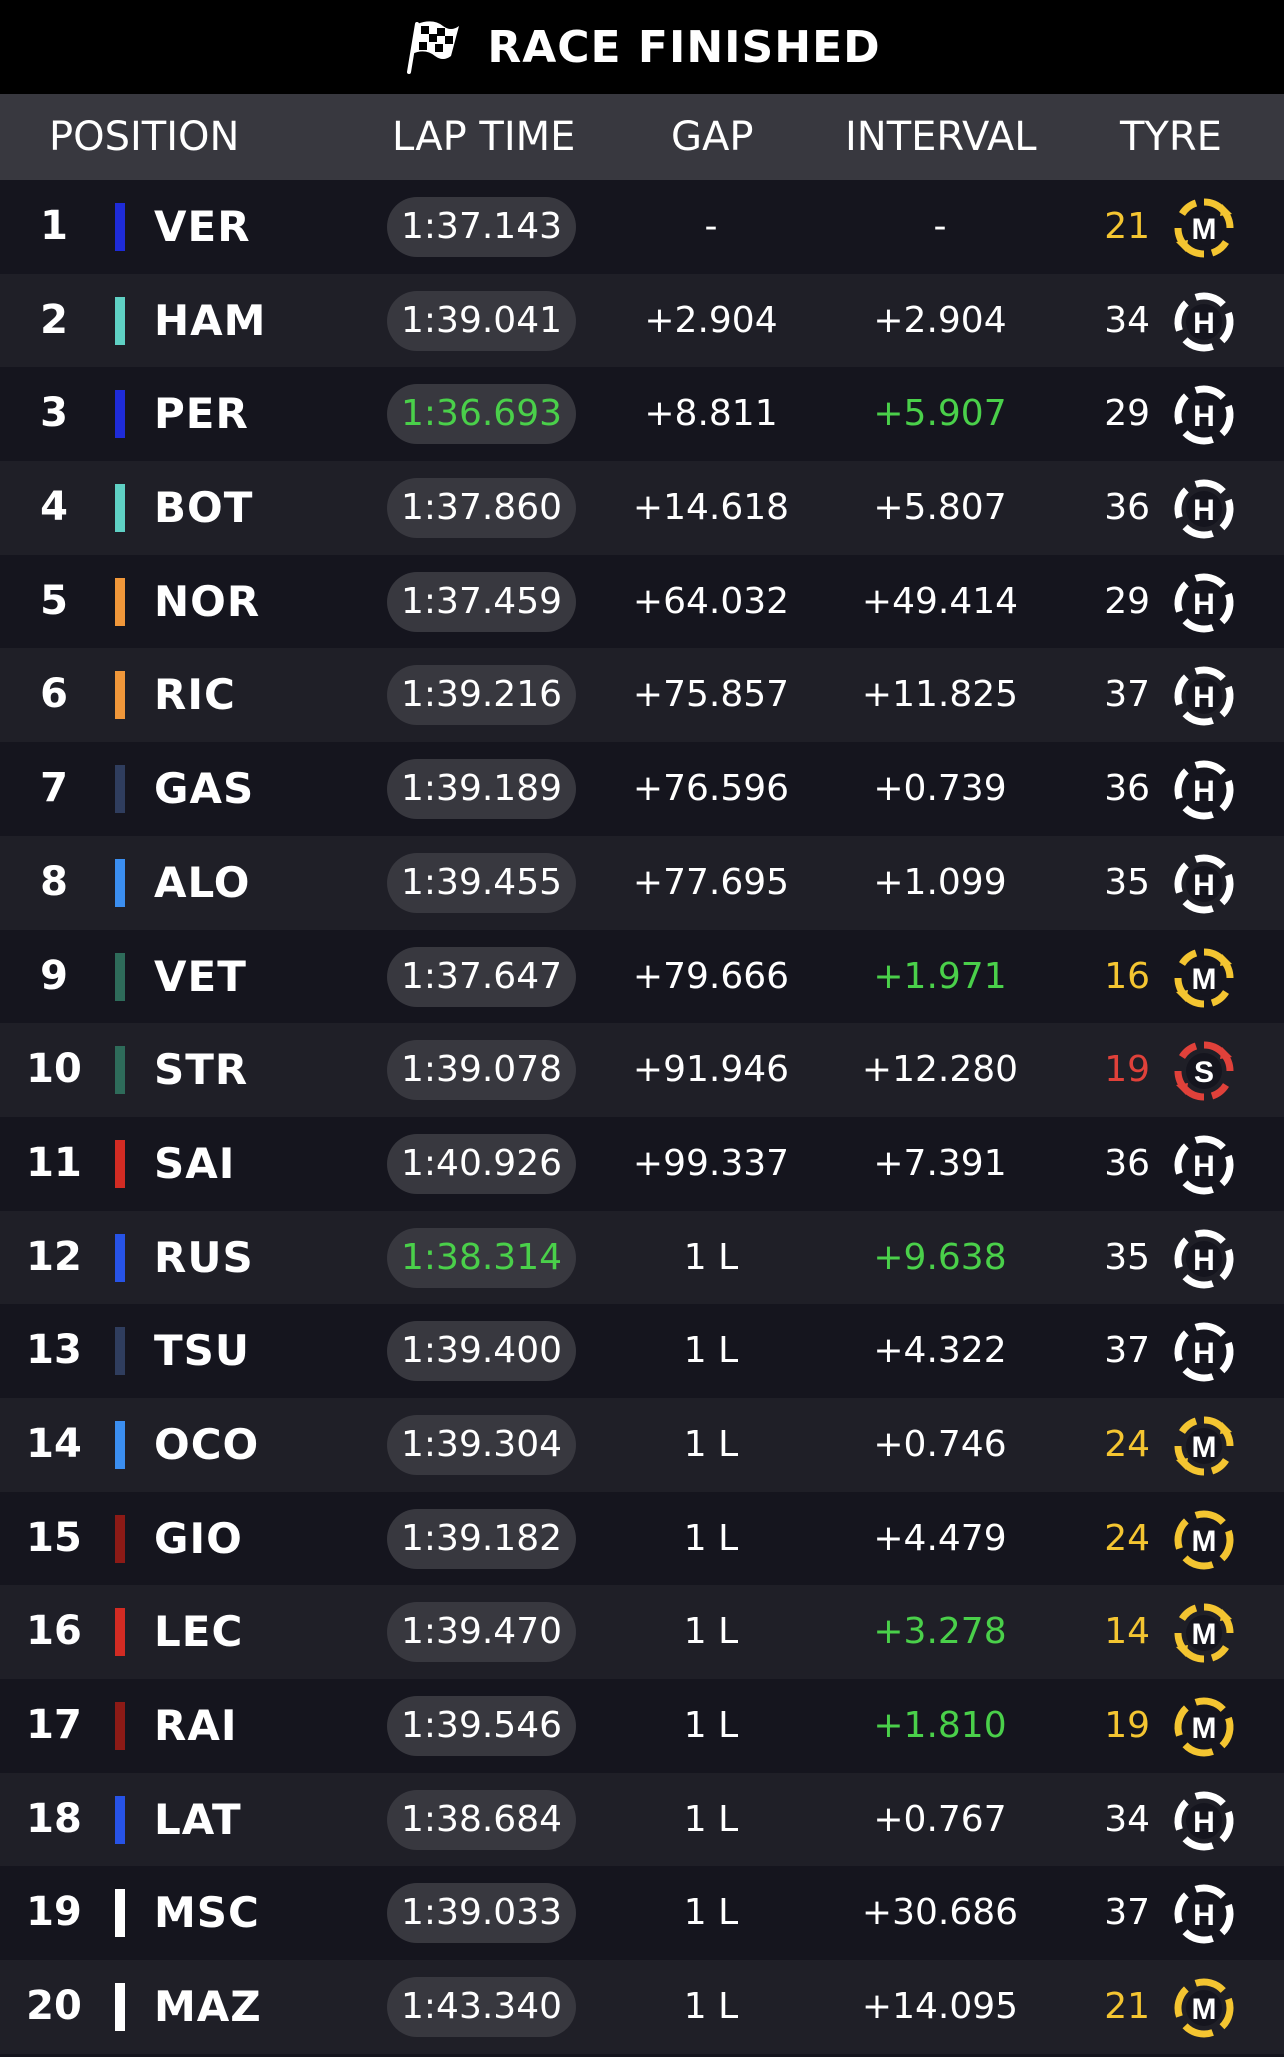 This screenshot has height=2057, width=1284. What do you see at coordinates (711, 320) in the screenshot?
I see `gap-value: +2.904` at bounding box center [711, 320].